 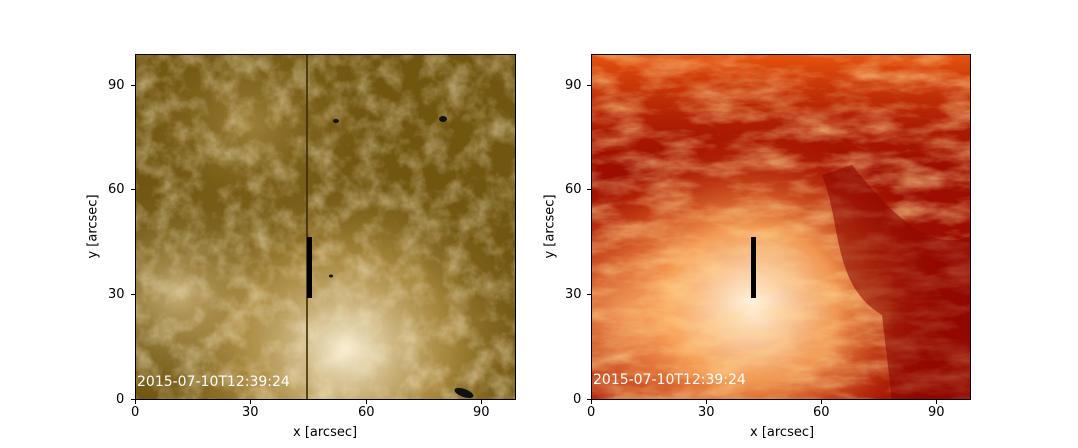 I want to click on left-xtick-label: 30, so click(x=250, y=412).